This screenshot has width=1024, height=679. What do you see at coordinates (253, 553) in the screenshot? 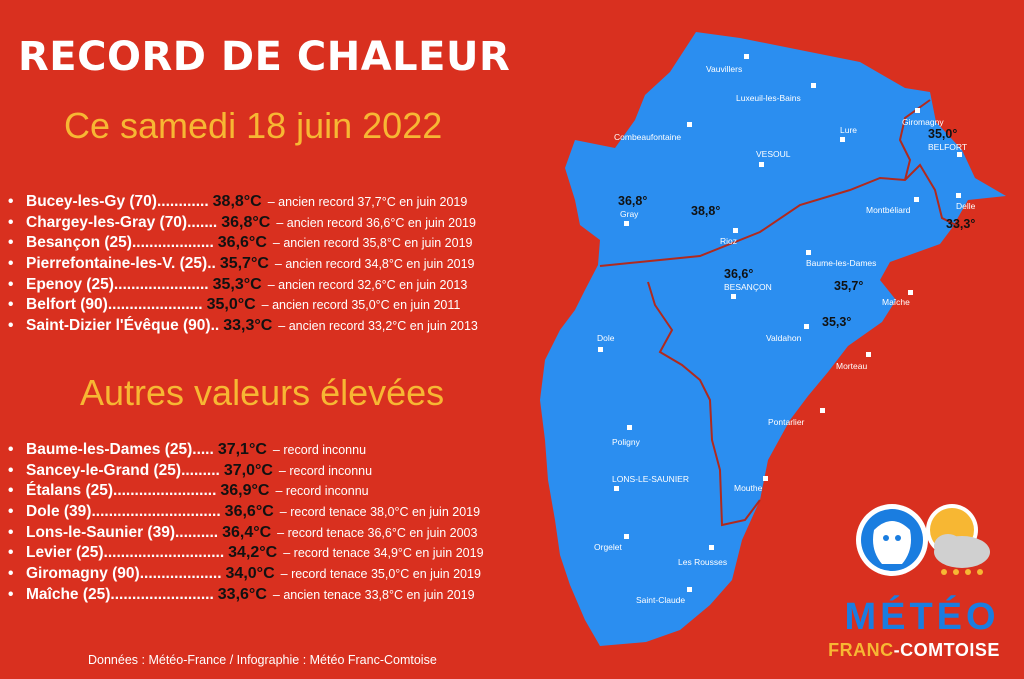
I see `temperature: 34,2°C` at bounding box center [253, 553].